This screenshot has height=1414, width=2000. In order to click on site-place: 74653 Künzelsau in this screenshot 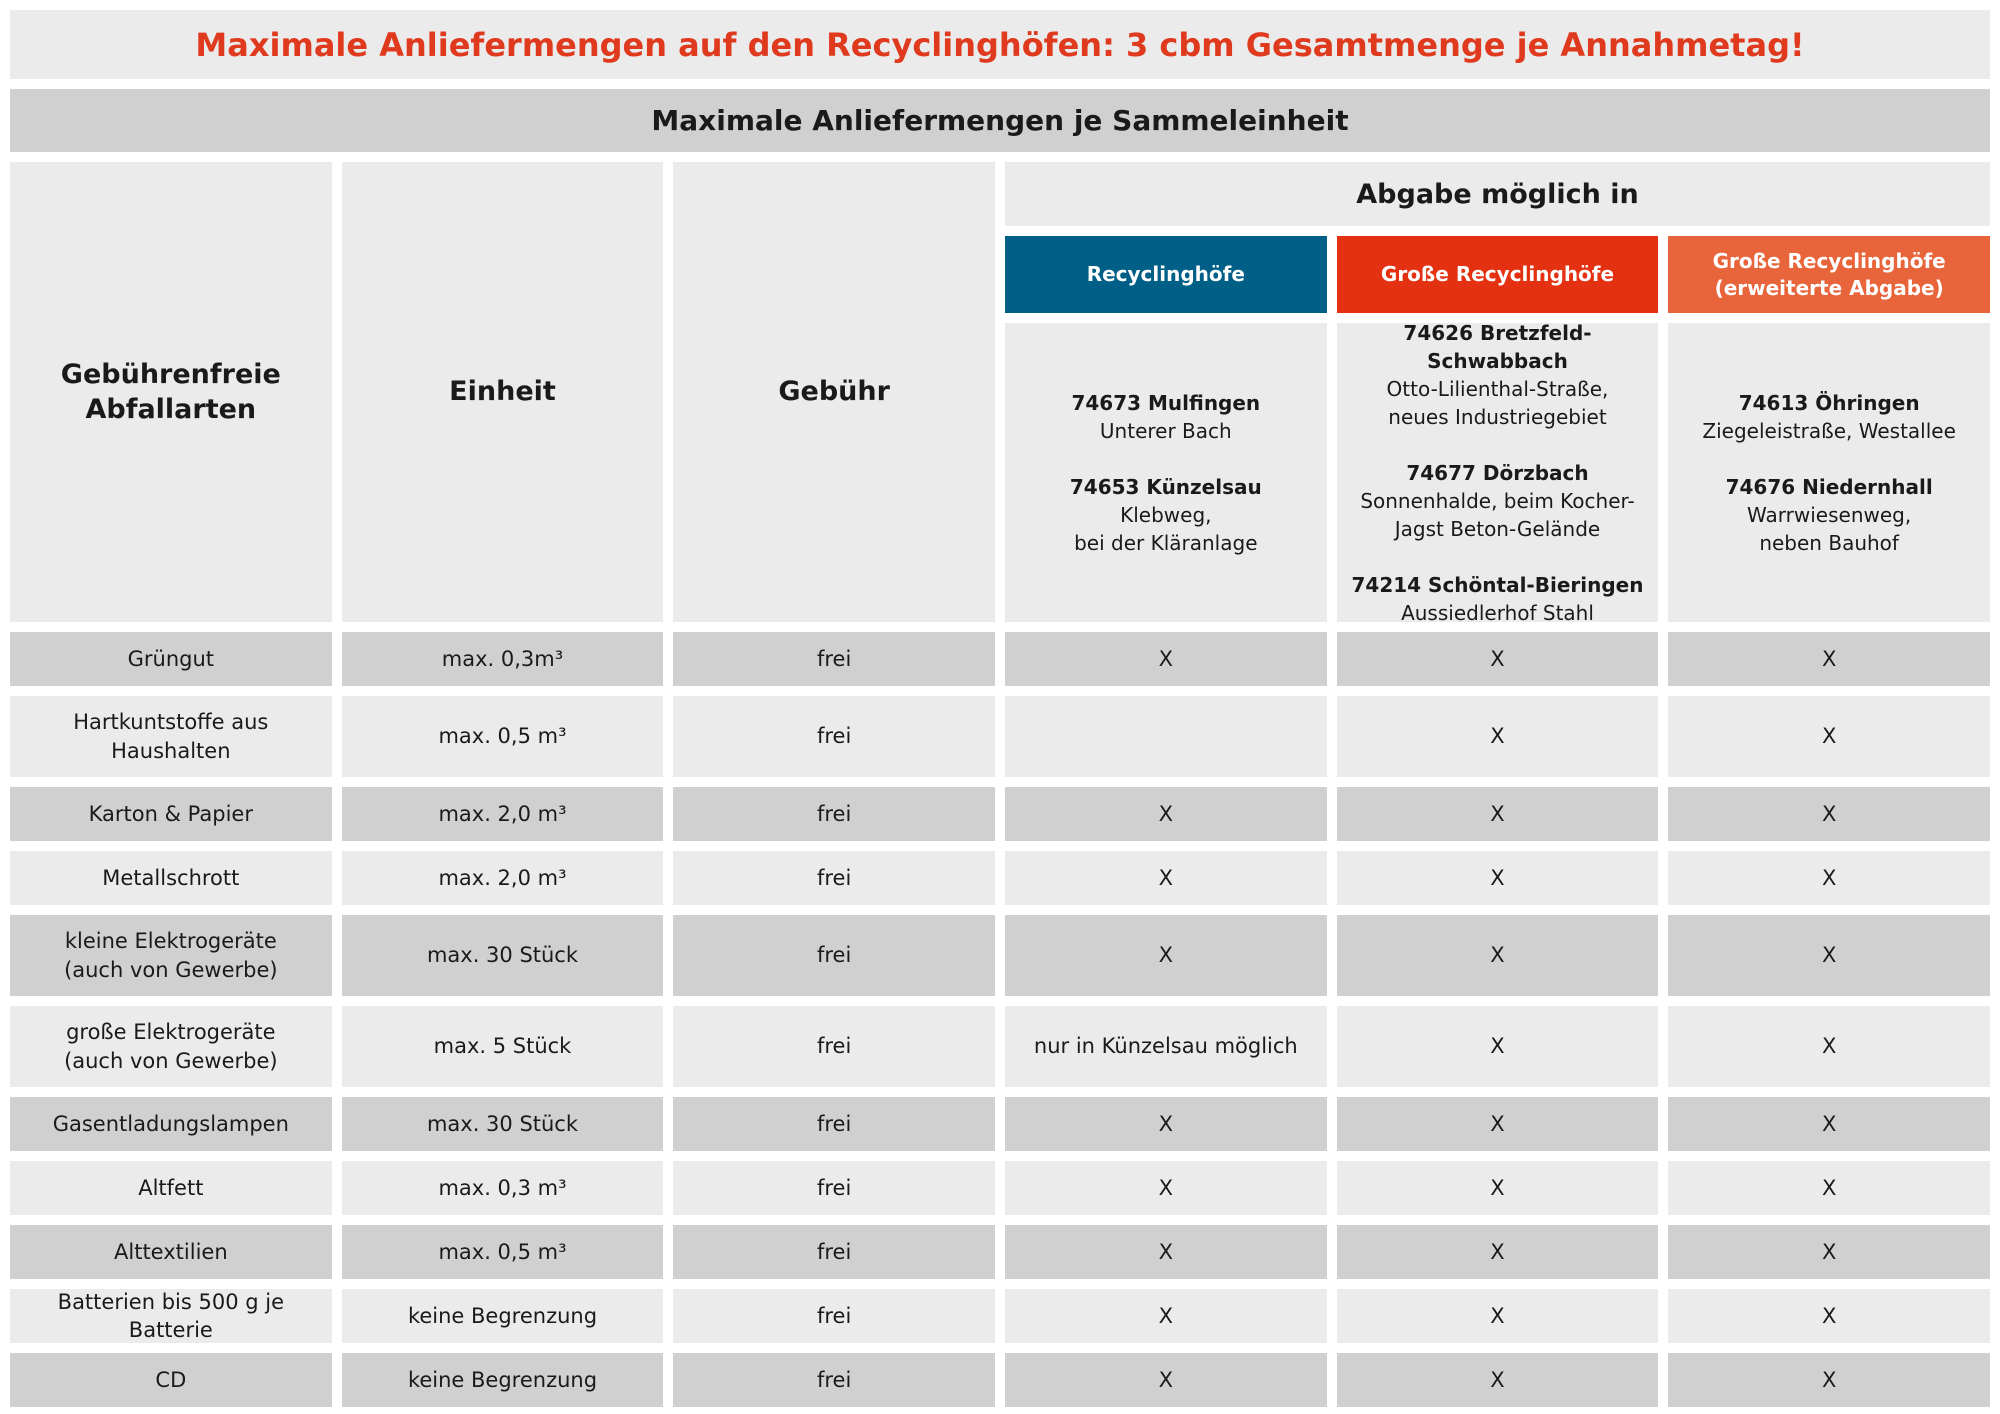, I will do `click(1165, 486)`.